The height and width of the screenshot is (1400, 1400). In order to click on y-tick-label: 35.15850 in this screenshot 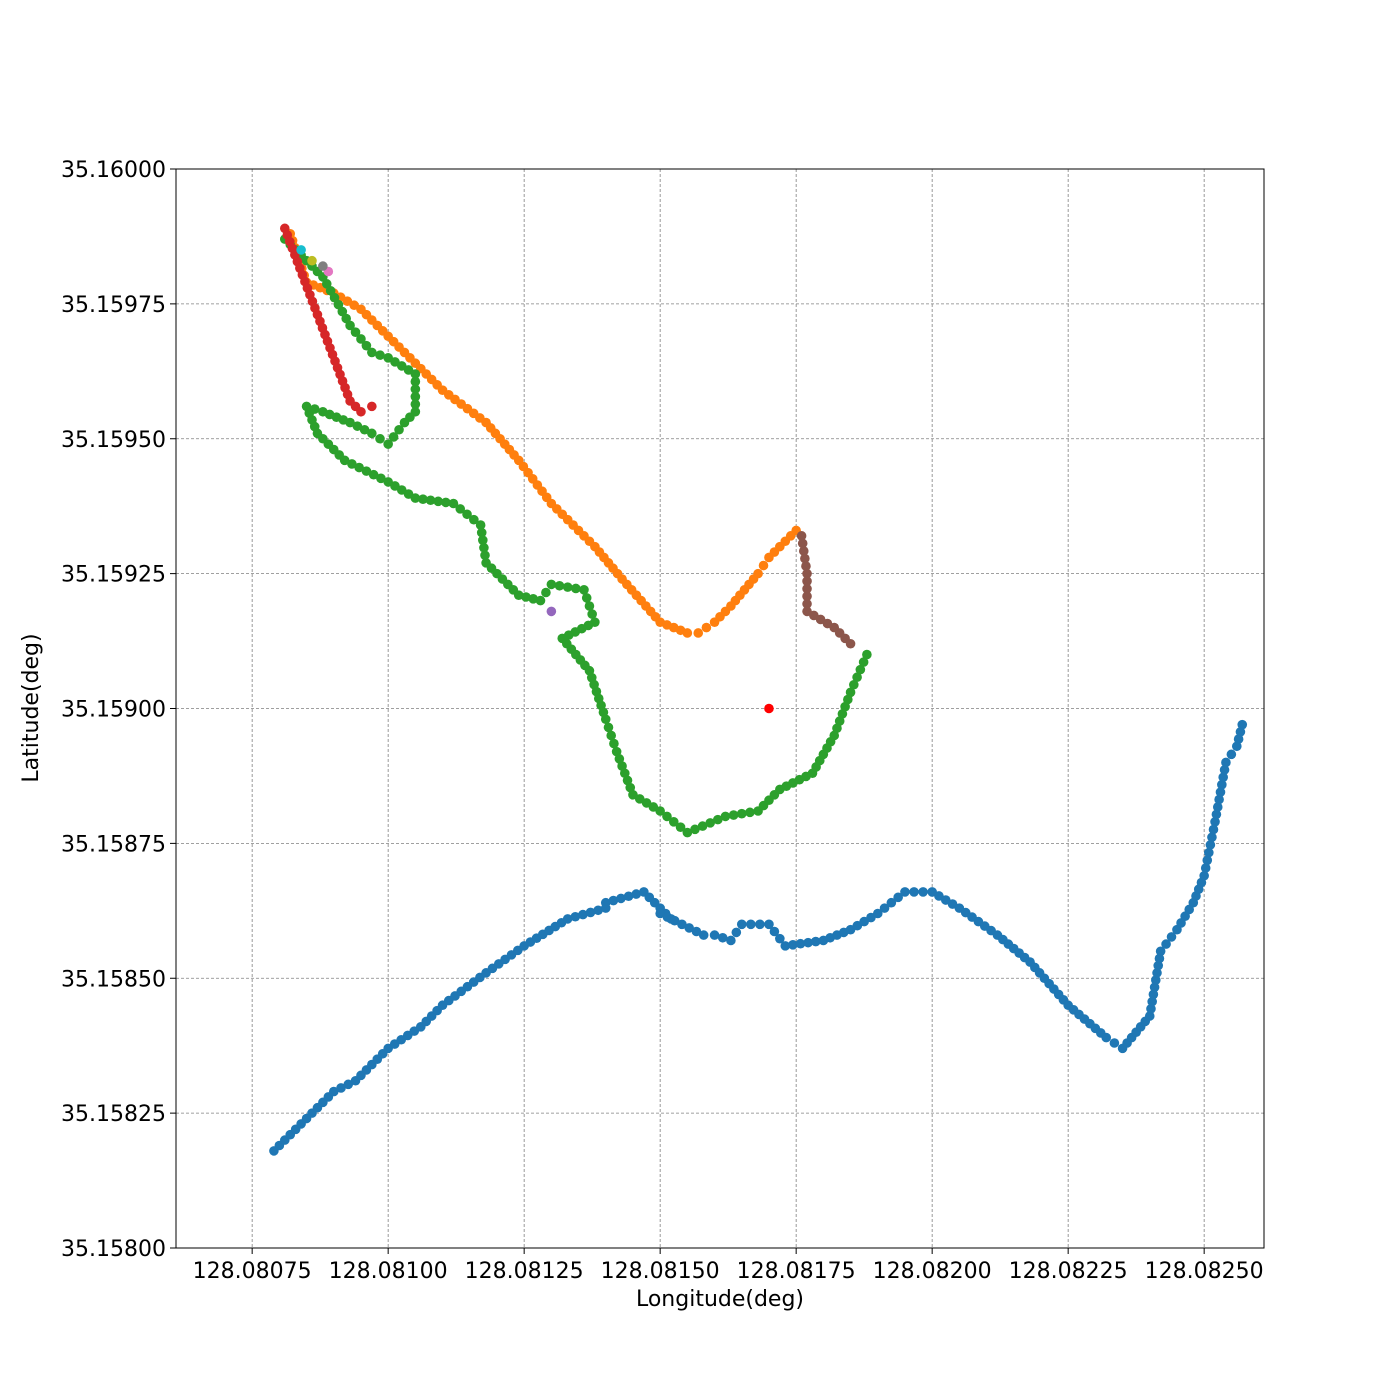, I will do `click(113, 979)`.